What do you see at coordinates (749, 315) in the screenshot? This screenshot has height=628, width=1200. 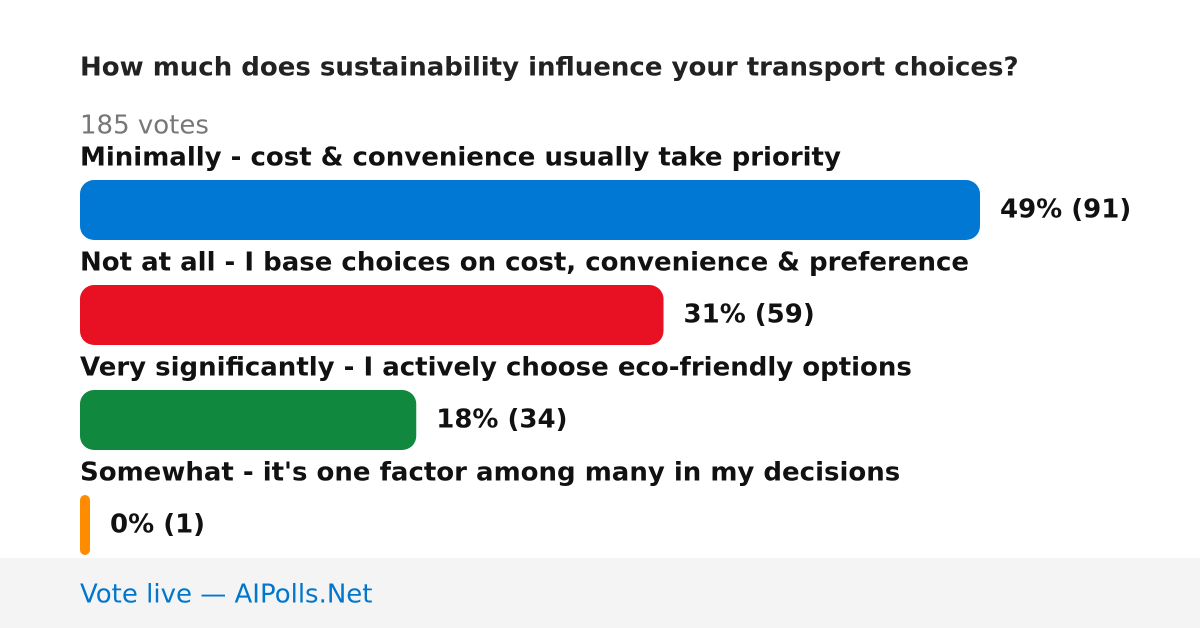 I see `value-label: 31% (59)` at bounding box center [749, 315].